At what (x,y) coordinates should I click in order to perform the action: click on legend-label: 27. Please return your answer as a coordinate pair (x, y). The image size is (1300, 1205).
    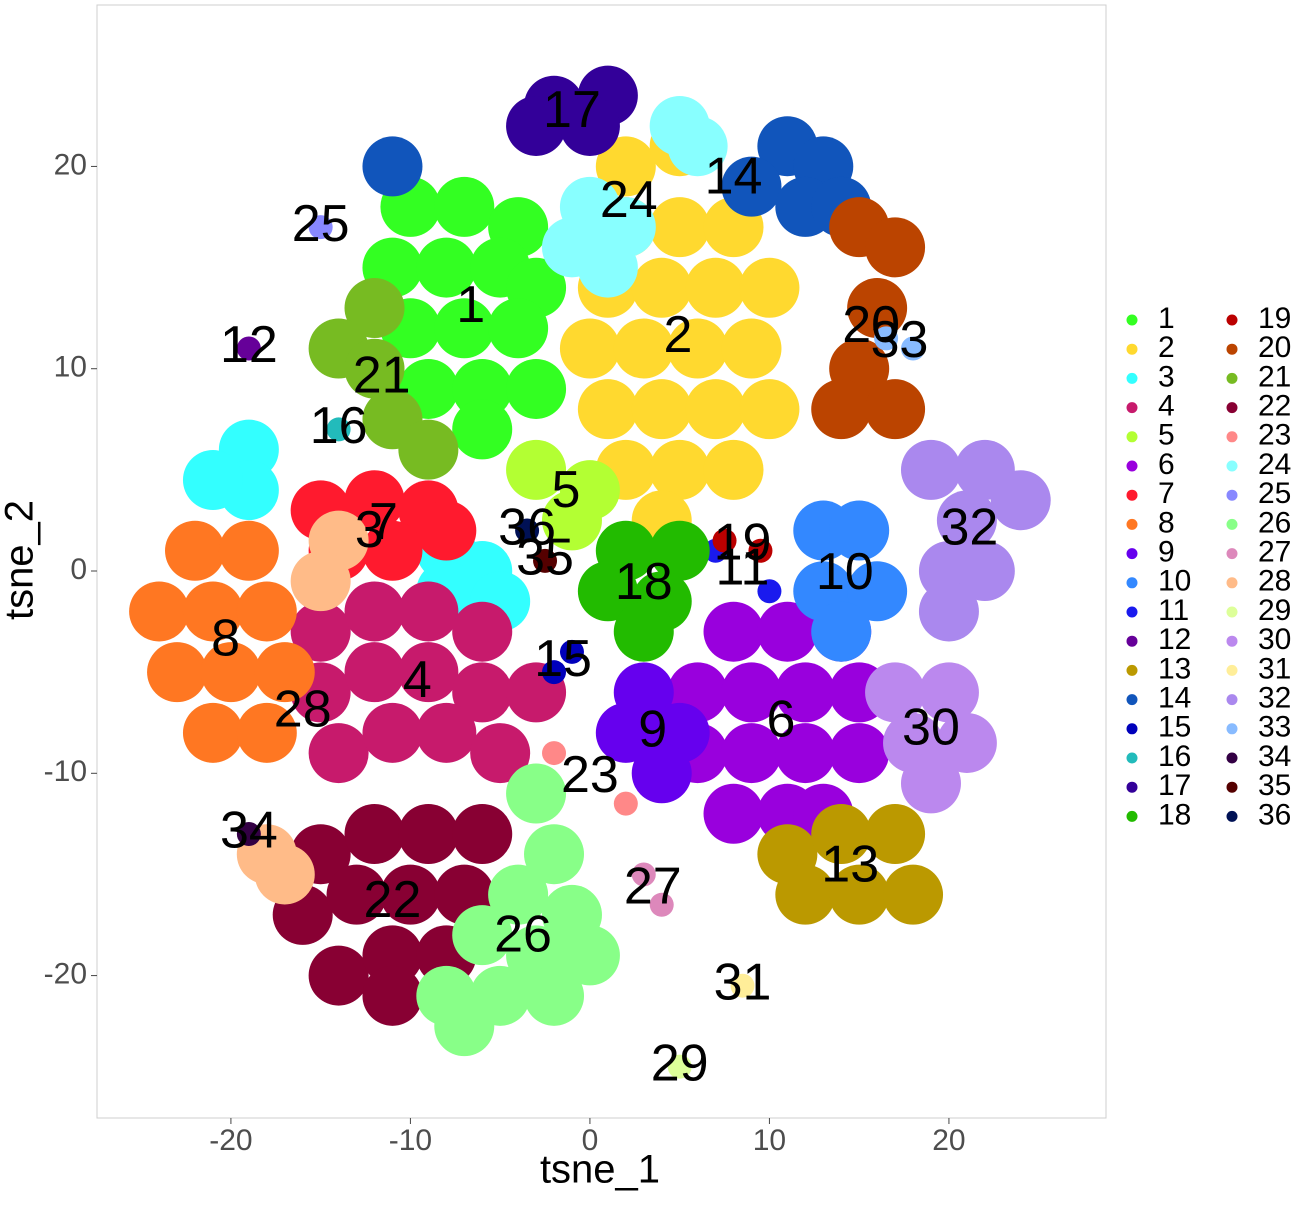
    Looking at the image, I should click on (1274, 552).